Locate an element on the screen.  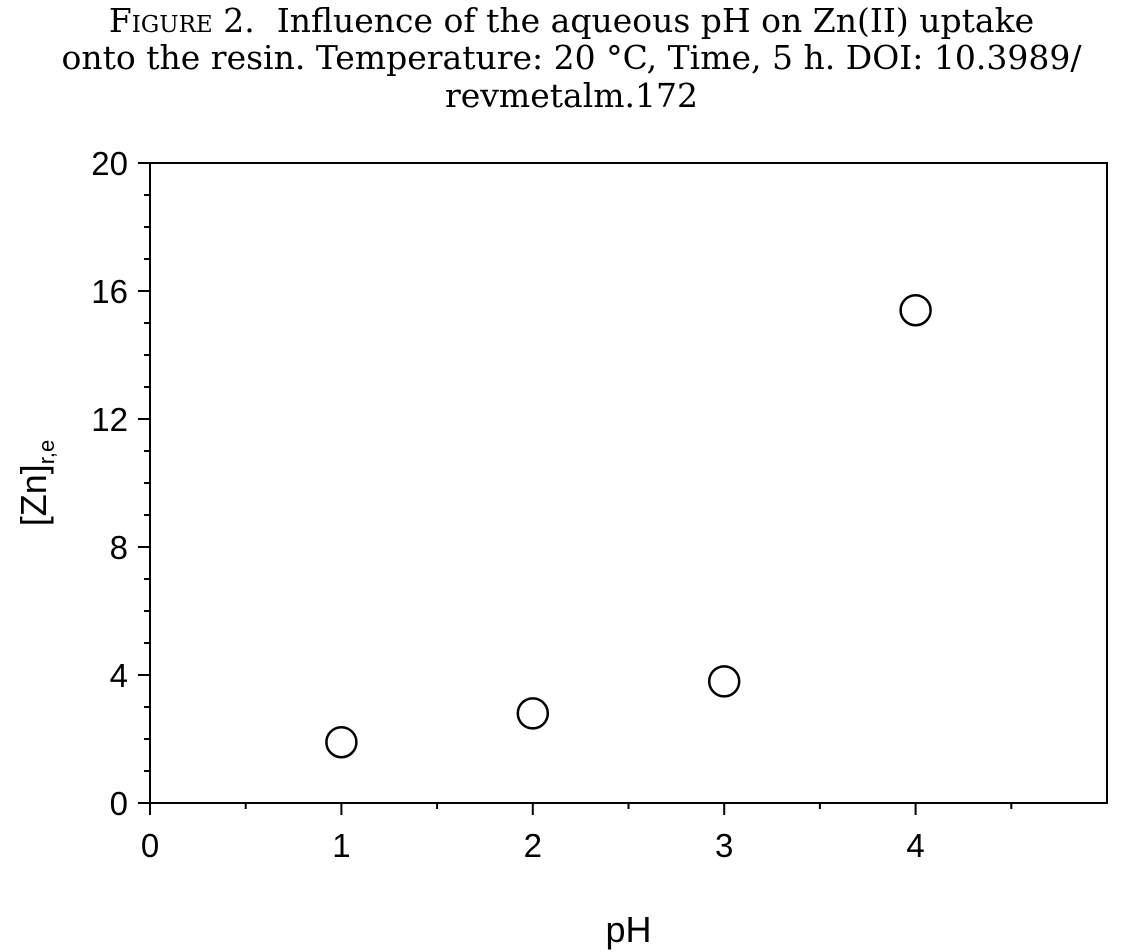
x-tick-label: 3 is located at coordinates (724, 845).